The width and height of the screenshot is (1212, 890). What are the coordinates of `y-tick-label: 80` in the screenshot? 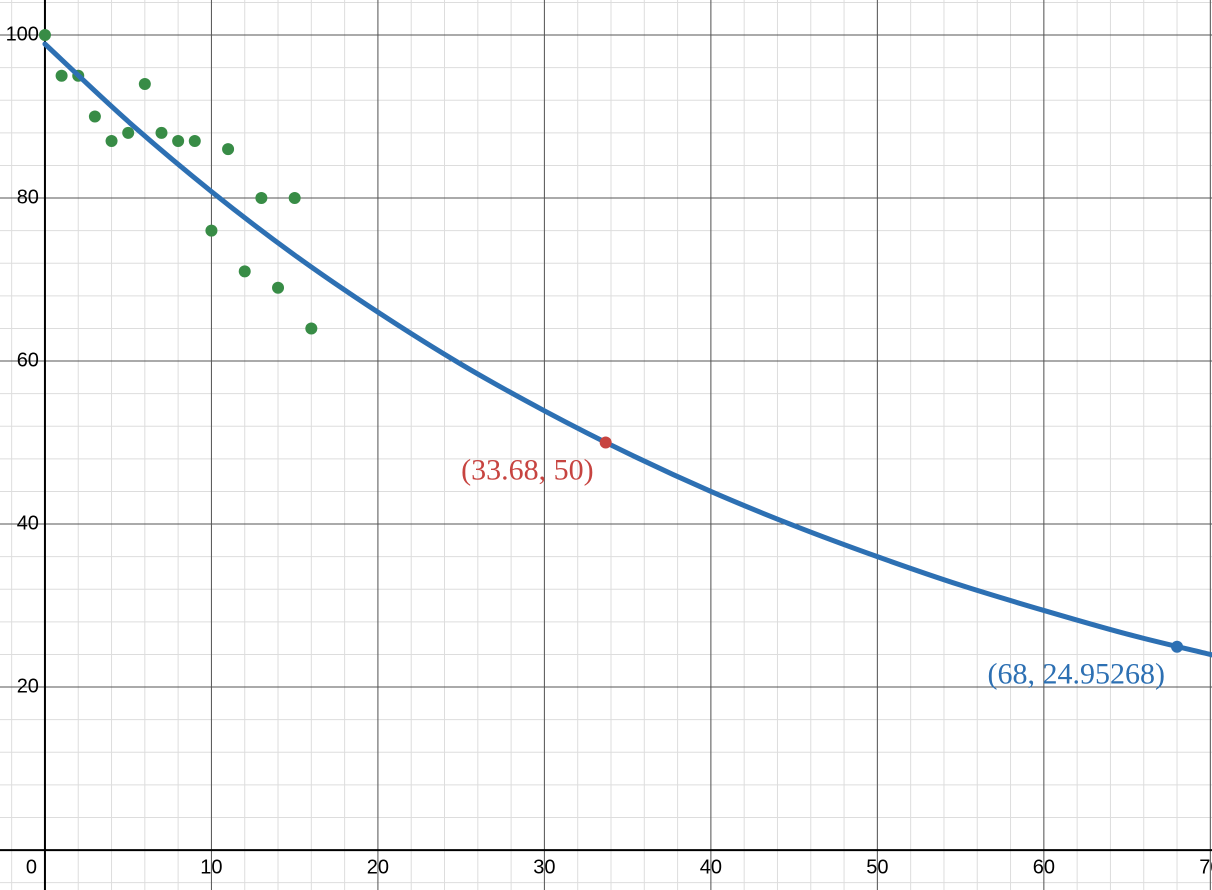 It's located at (28, 197).